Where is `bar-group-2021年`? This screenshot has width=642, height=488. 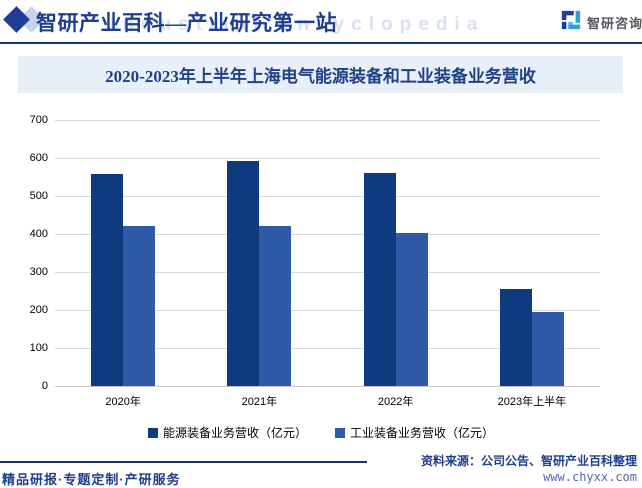 bar-group-2021年 is located at coordinates (259, 253).